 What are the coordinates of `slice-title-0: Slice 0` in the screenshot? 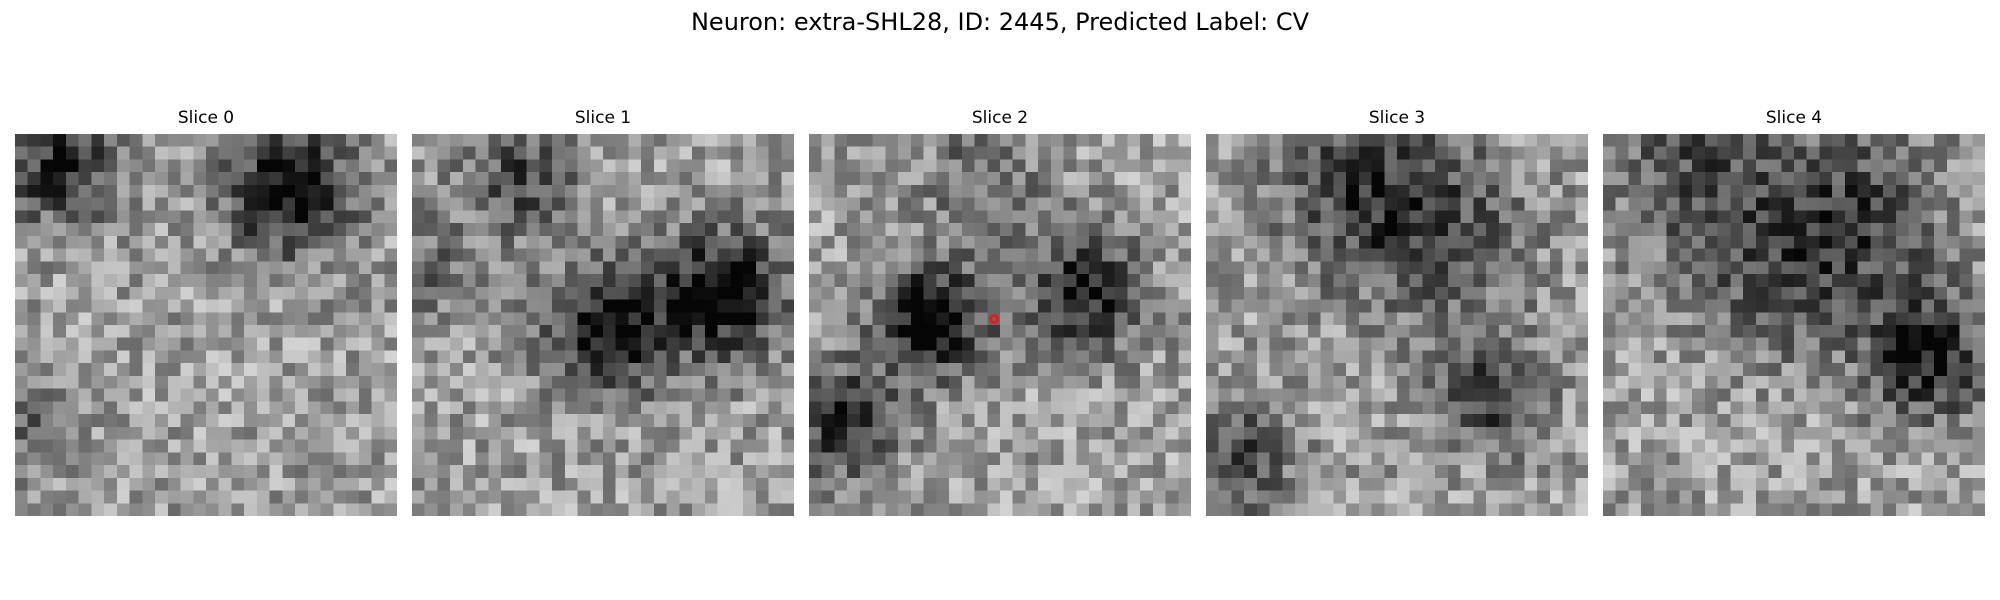 It's located at (206, 118).